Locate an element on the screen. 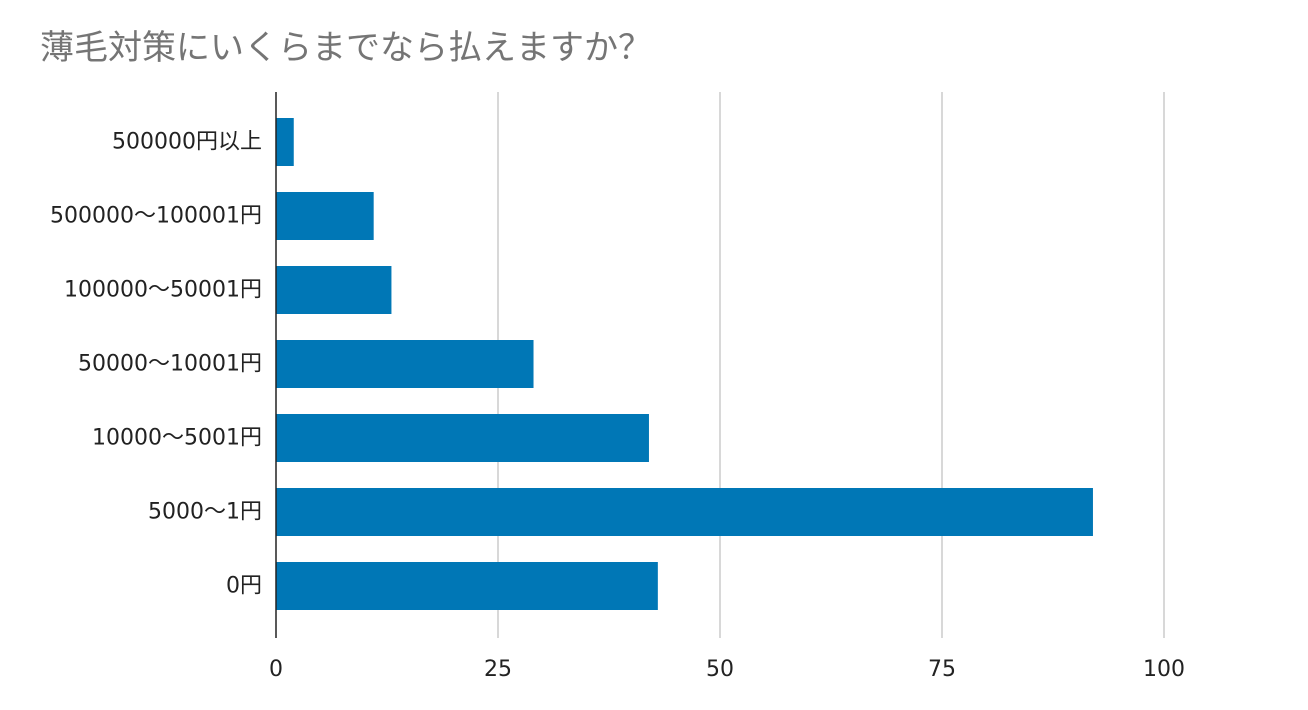  category-label: 5000～1円 is located at coordinates (205, 512).